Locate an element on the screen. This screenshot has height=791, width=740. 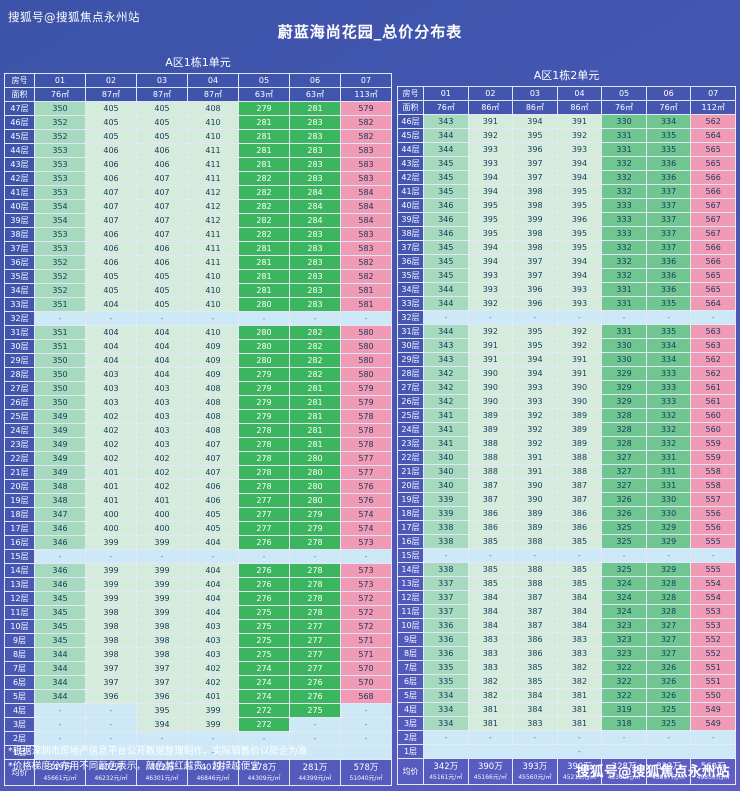
room-area-header: 63㎡ is located at coordinates (315, 94).